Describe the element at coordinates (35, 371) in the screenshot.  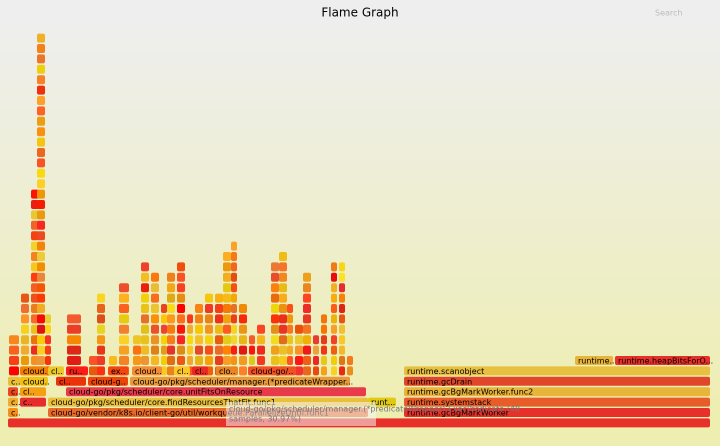
I see `frame-group: cloud..` at that location.